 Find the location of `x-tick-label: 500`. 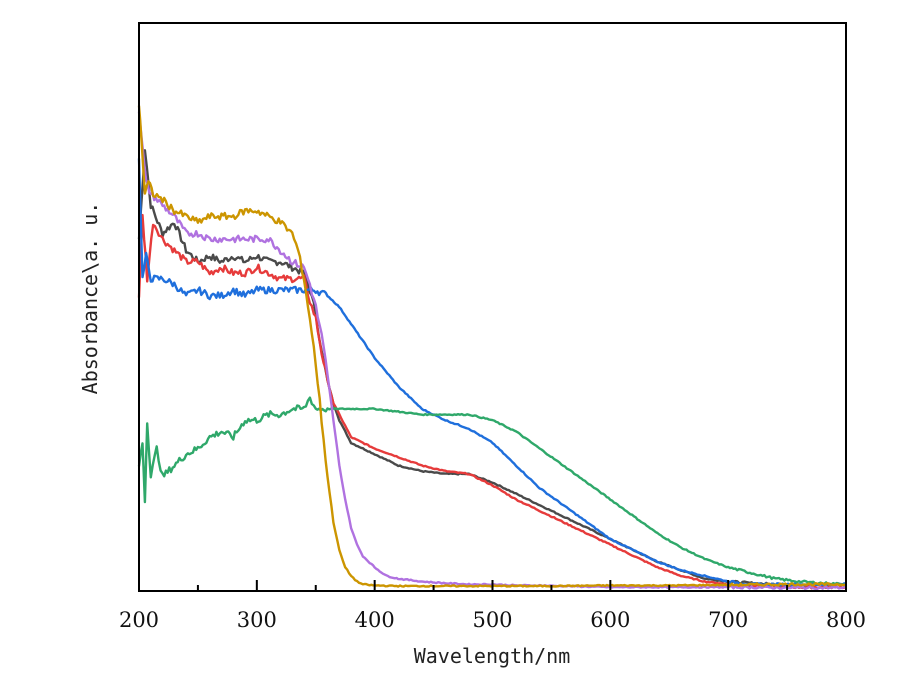

x-tick-label: 500 is located at coordinates (492, 620).